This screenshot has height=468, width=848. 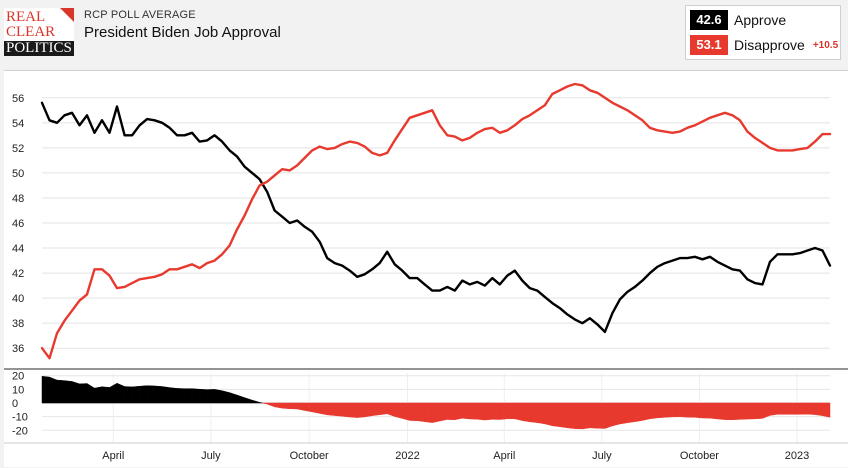 I want to click on spread-y-tick-label: 0, so click(x=15, y=404).